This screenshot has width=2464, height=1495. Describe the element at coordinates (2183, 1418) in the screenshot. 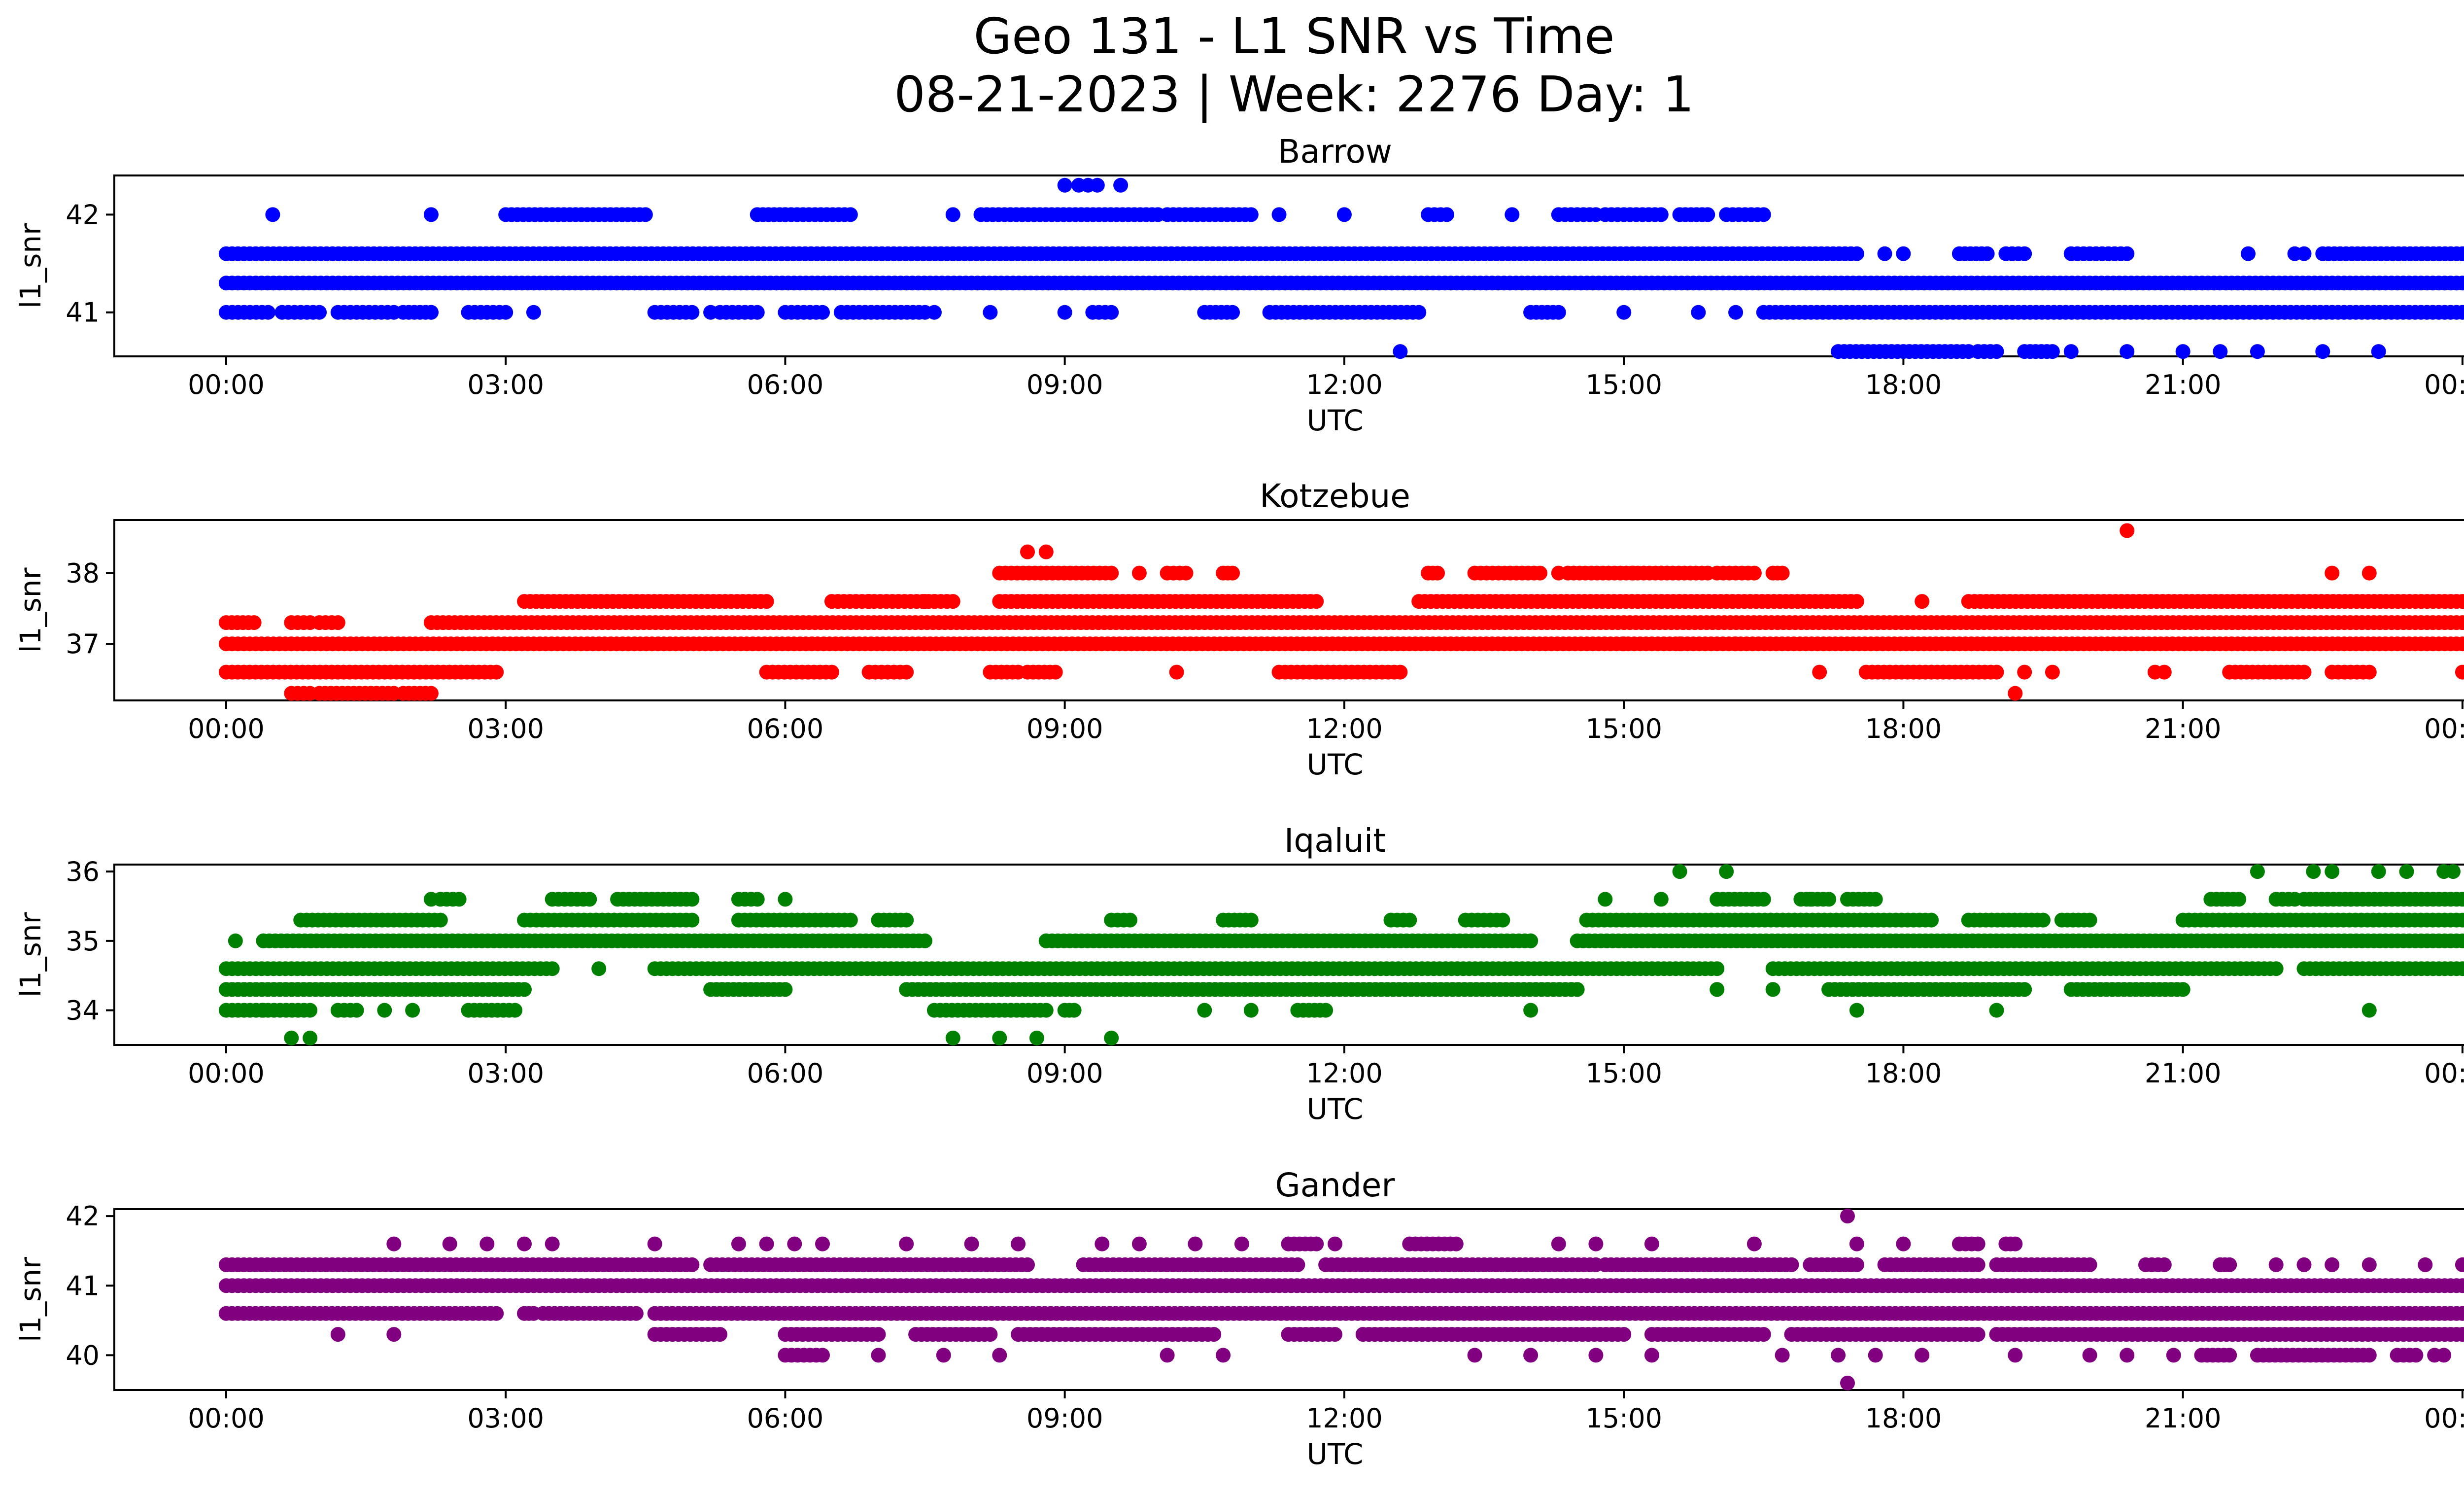

I see `x-tick-label: 21:00` at that location.